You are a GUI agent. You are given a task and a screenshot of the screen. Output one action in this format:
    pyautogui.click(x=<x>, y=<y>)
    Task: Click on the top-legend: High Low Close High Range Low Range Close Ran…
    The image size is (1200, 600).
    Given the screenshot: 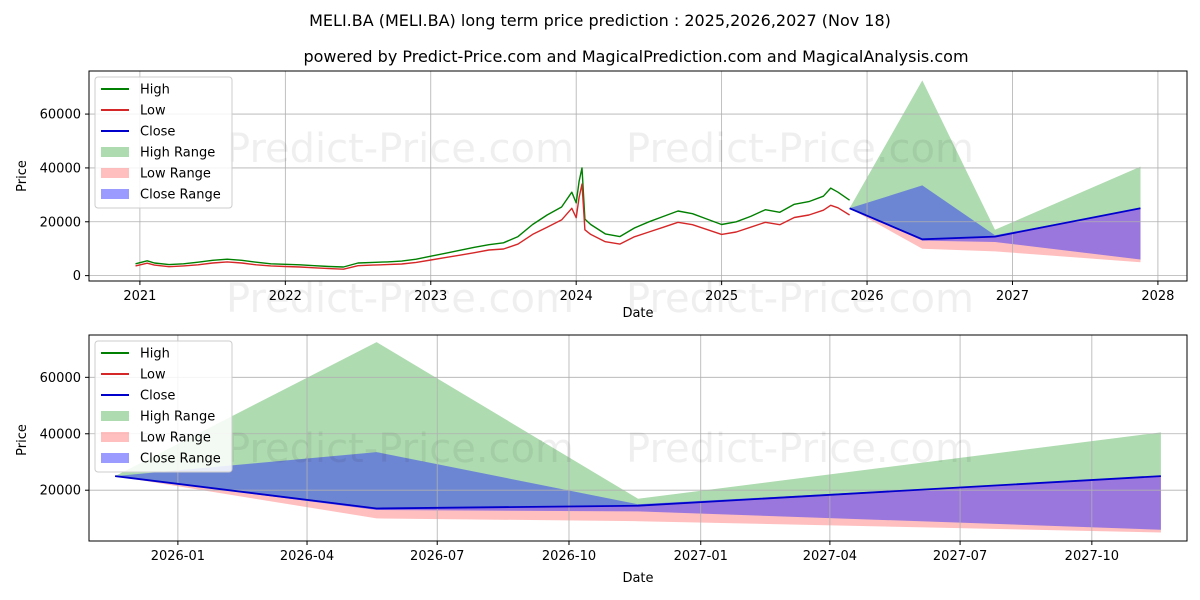 What is the action you would take?
    pyautogui.click(x=163, y=142)
    